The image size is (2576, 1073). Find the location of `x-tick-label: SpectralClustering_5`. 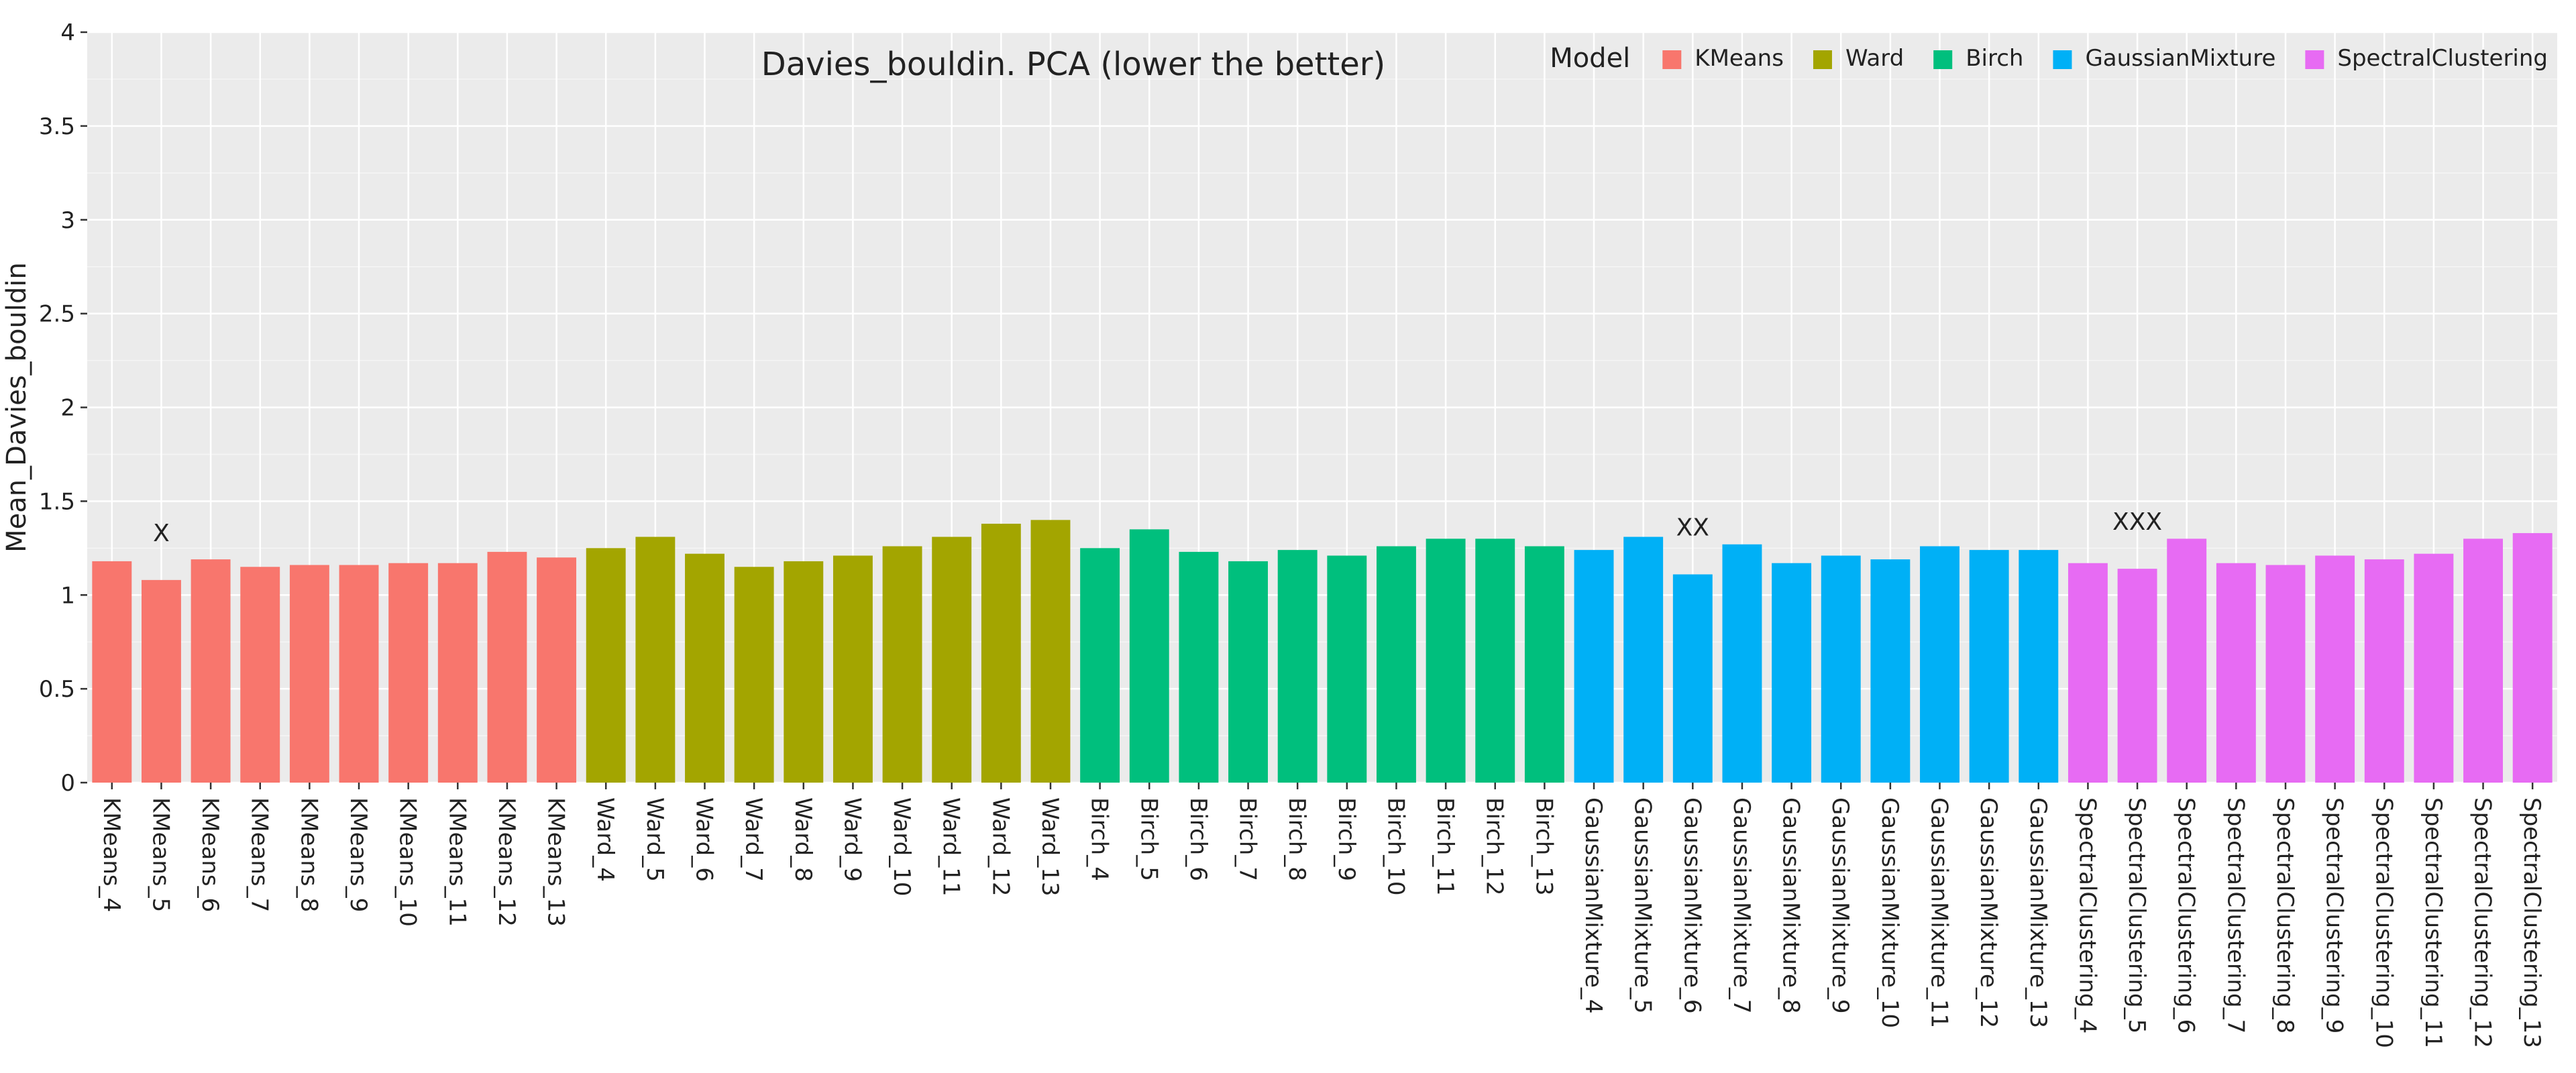

x-tick-label: SpectralClustering_5 is located at coordinates (2136, 915).